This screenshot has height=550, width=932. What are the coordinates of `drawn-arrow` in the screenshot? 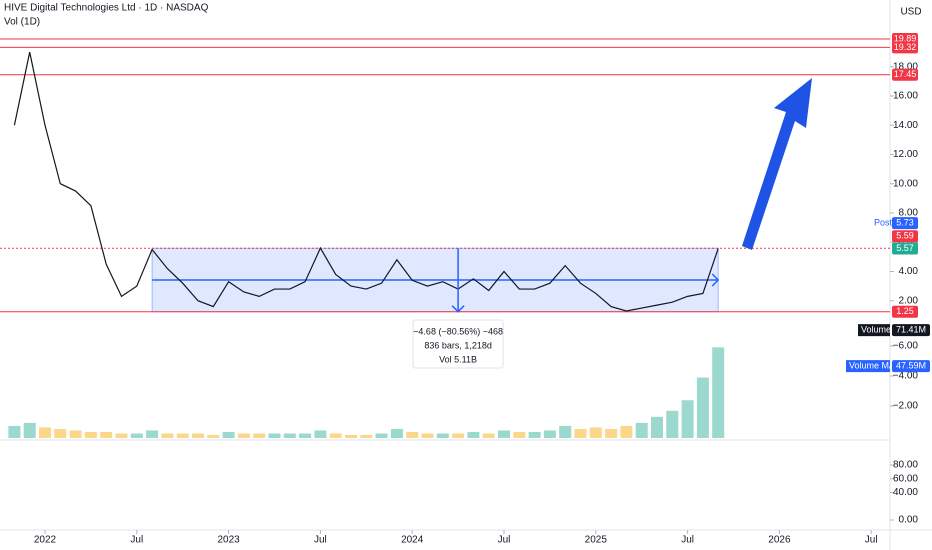 It's located at (777, 164).